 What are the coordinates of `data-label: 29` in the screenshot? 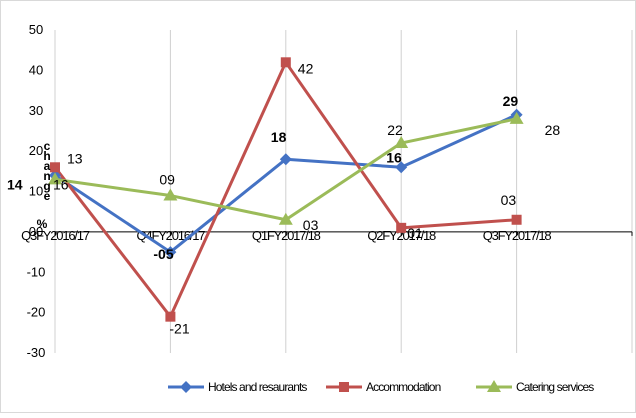 It's located at (511, 101).